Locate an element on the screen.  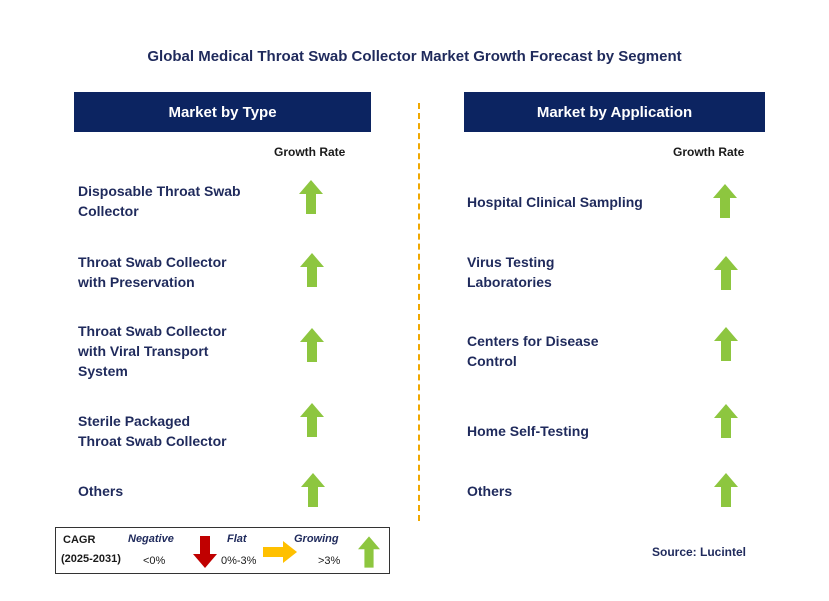
left-item-1-line2: Collector is located at coordinates (108, 211).